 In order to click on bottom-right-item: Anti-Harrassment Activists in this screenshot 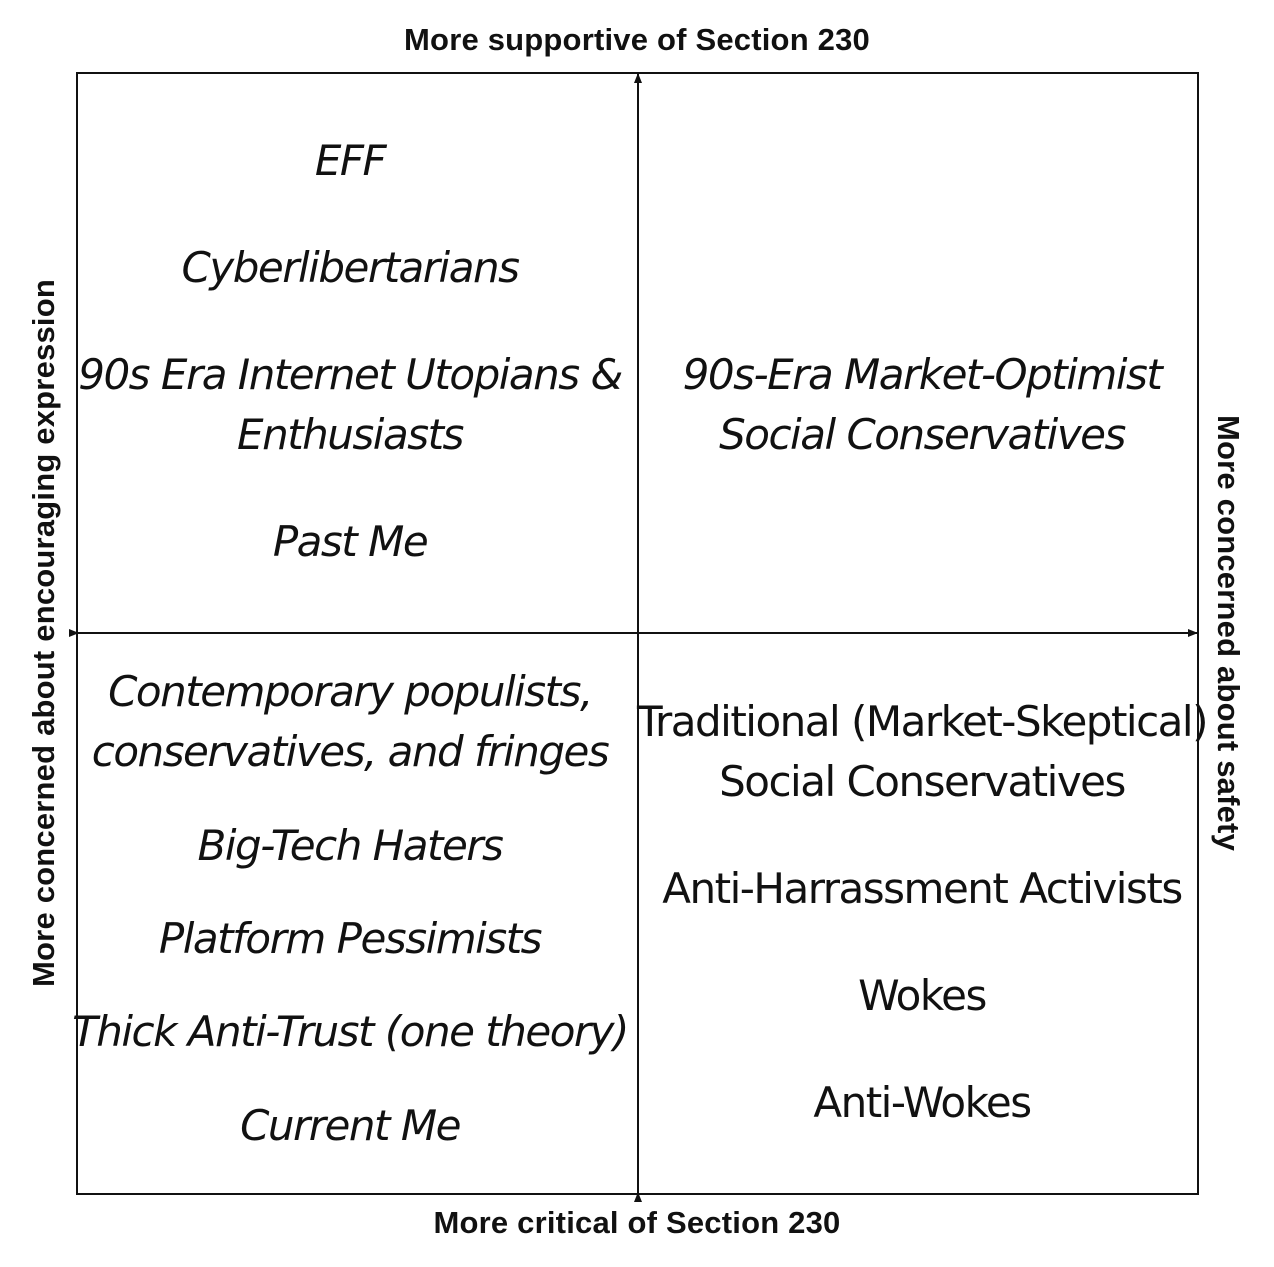, I will do `click(922, 889)`.